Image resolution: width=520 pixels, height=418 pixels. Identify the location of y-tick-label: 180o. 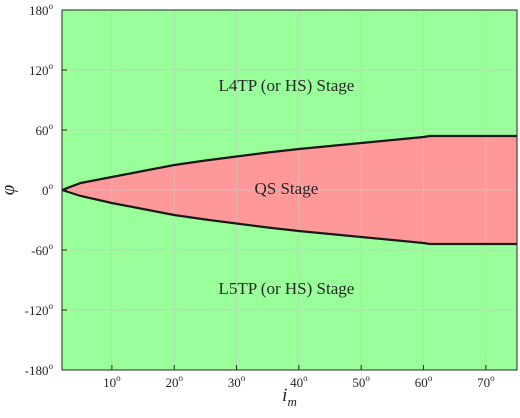
(41, 9).